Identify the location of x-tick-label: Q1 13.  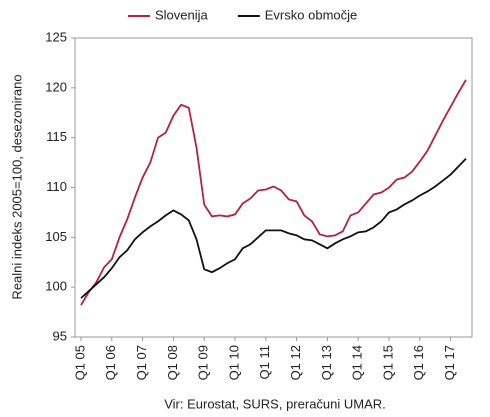
(326, 362).